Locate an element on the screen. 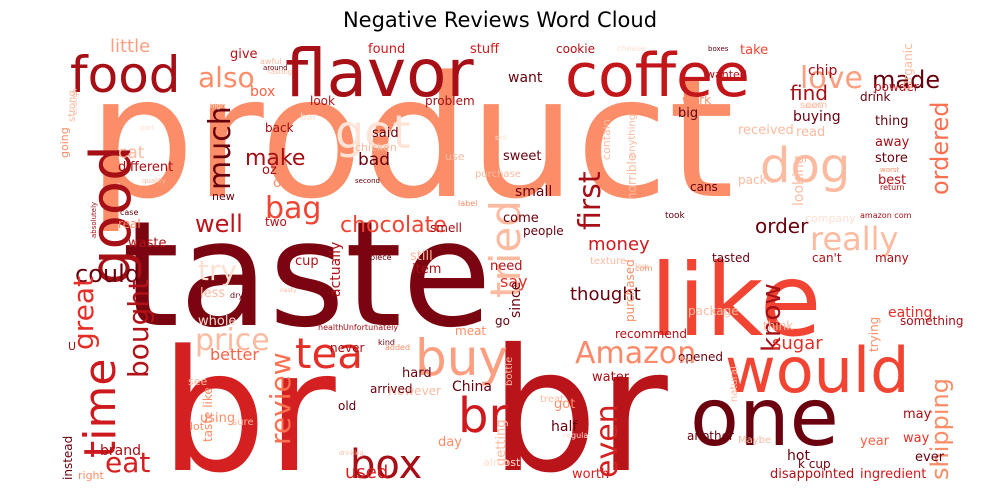  word-money: money is located at coordinates (619, 244).